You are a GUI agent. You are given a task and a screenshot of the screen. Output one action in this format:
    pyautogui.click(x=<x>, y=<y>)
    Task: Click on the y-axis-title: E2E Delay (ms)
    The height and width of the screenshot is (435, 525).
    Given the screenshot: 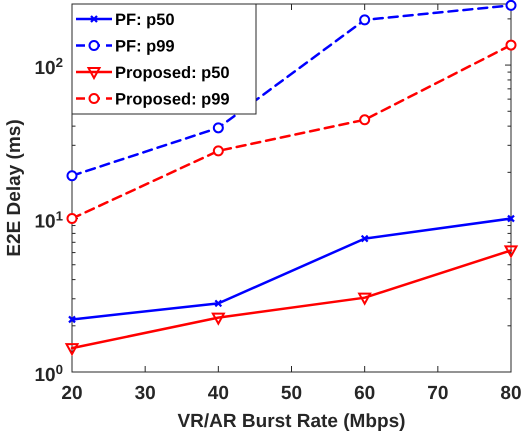 What is the action you would take?
    pyautogui.click(x=14, y=188)
    